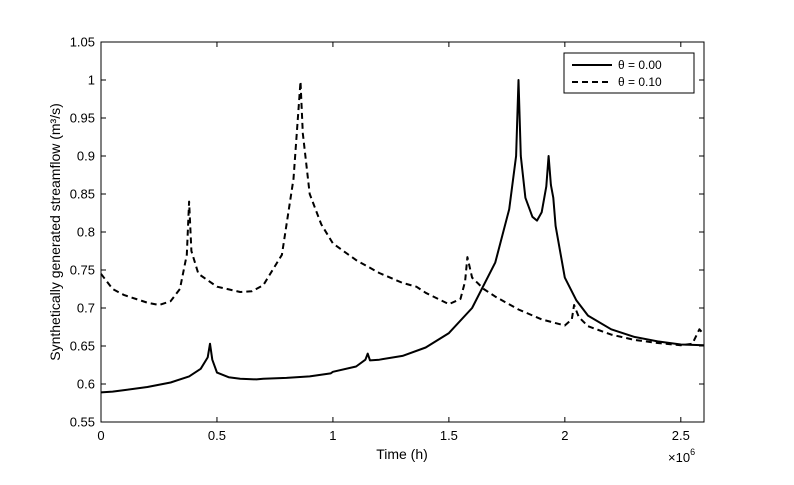  I want to click on y-tick-label: 0.8, so click(86, 232).